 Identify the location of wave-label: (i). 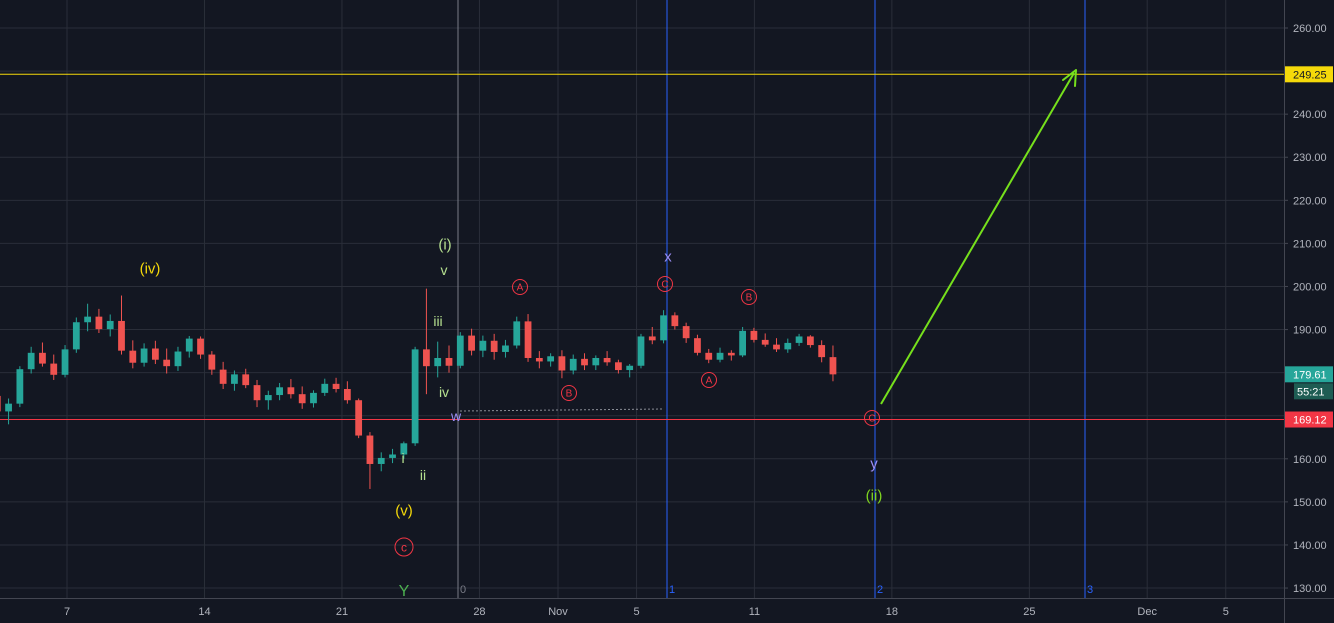
(444, 244).